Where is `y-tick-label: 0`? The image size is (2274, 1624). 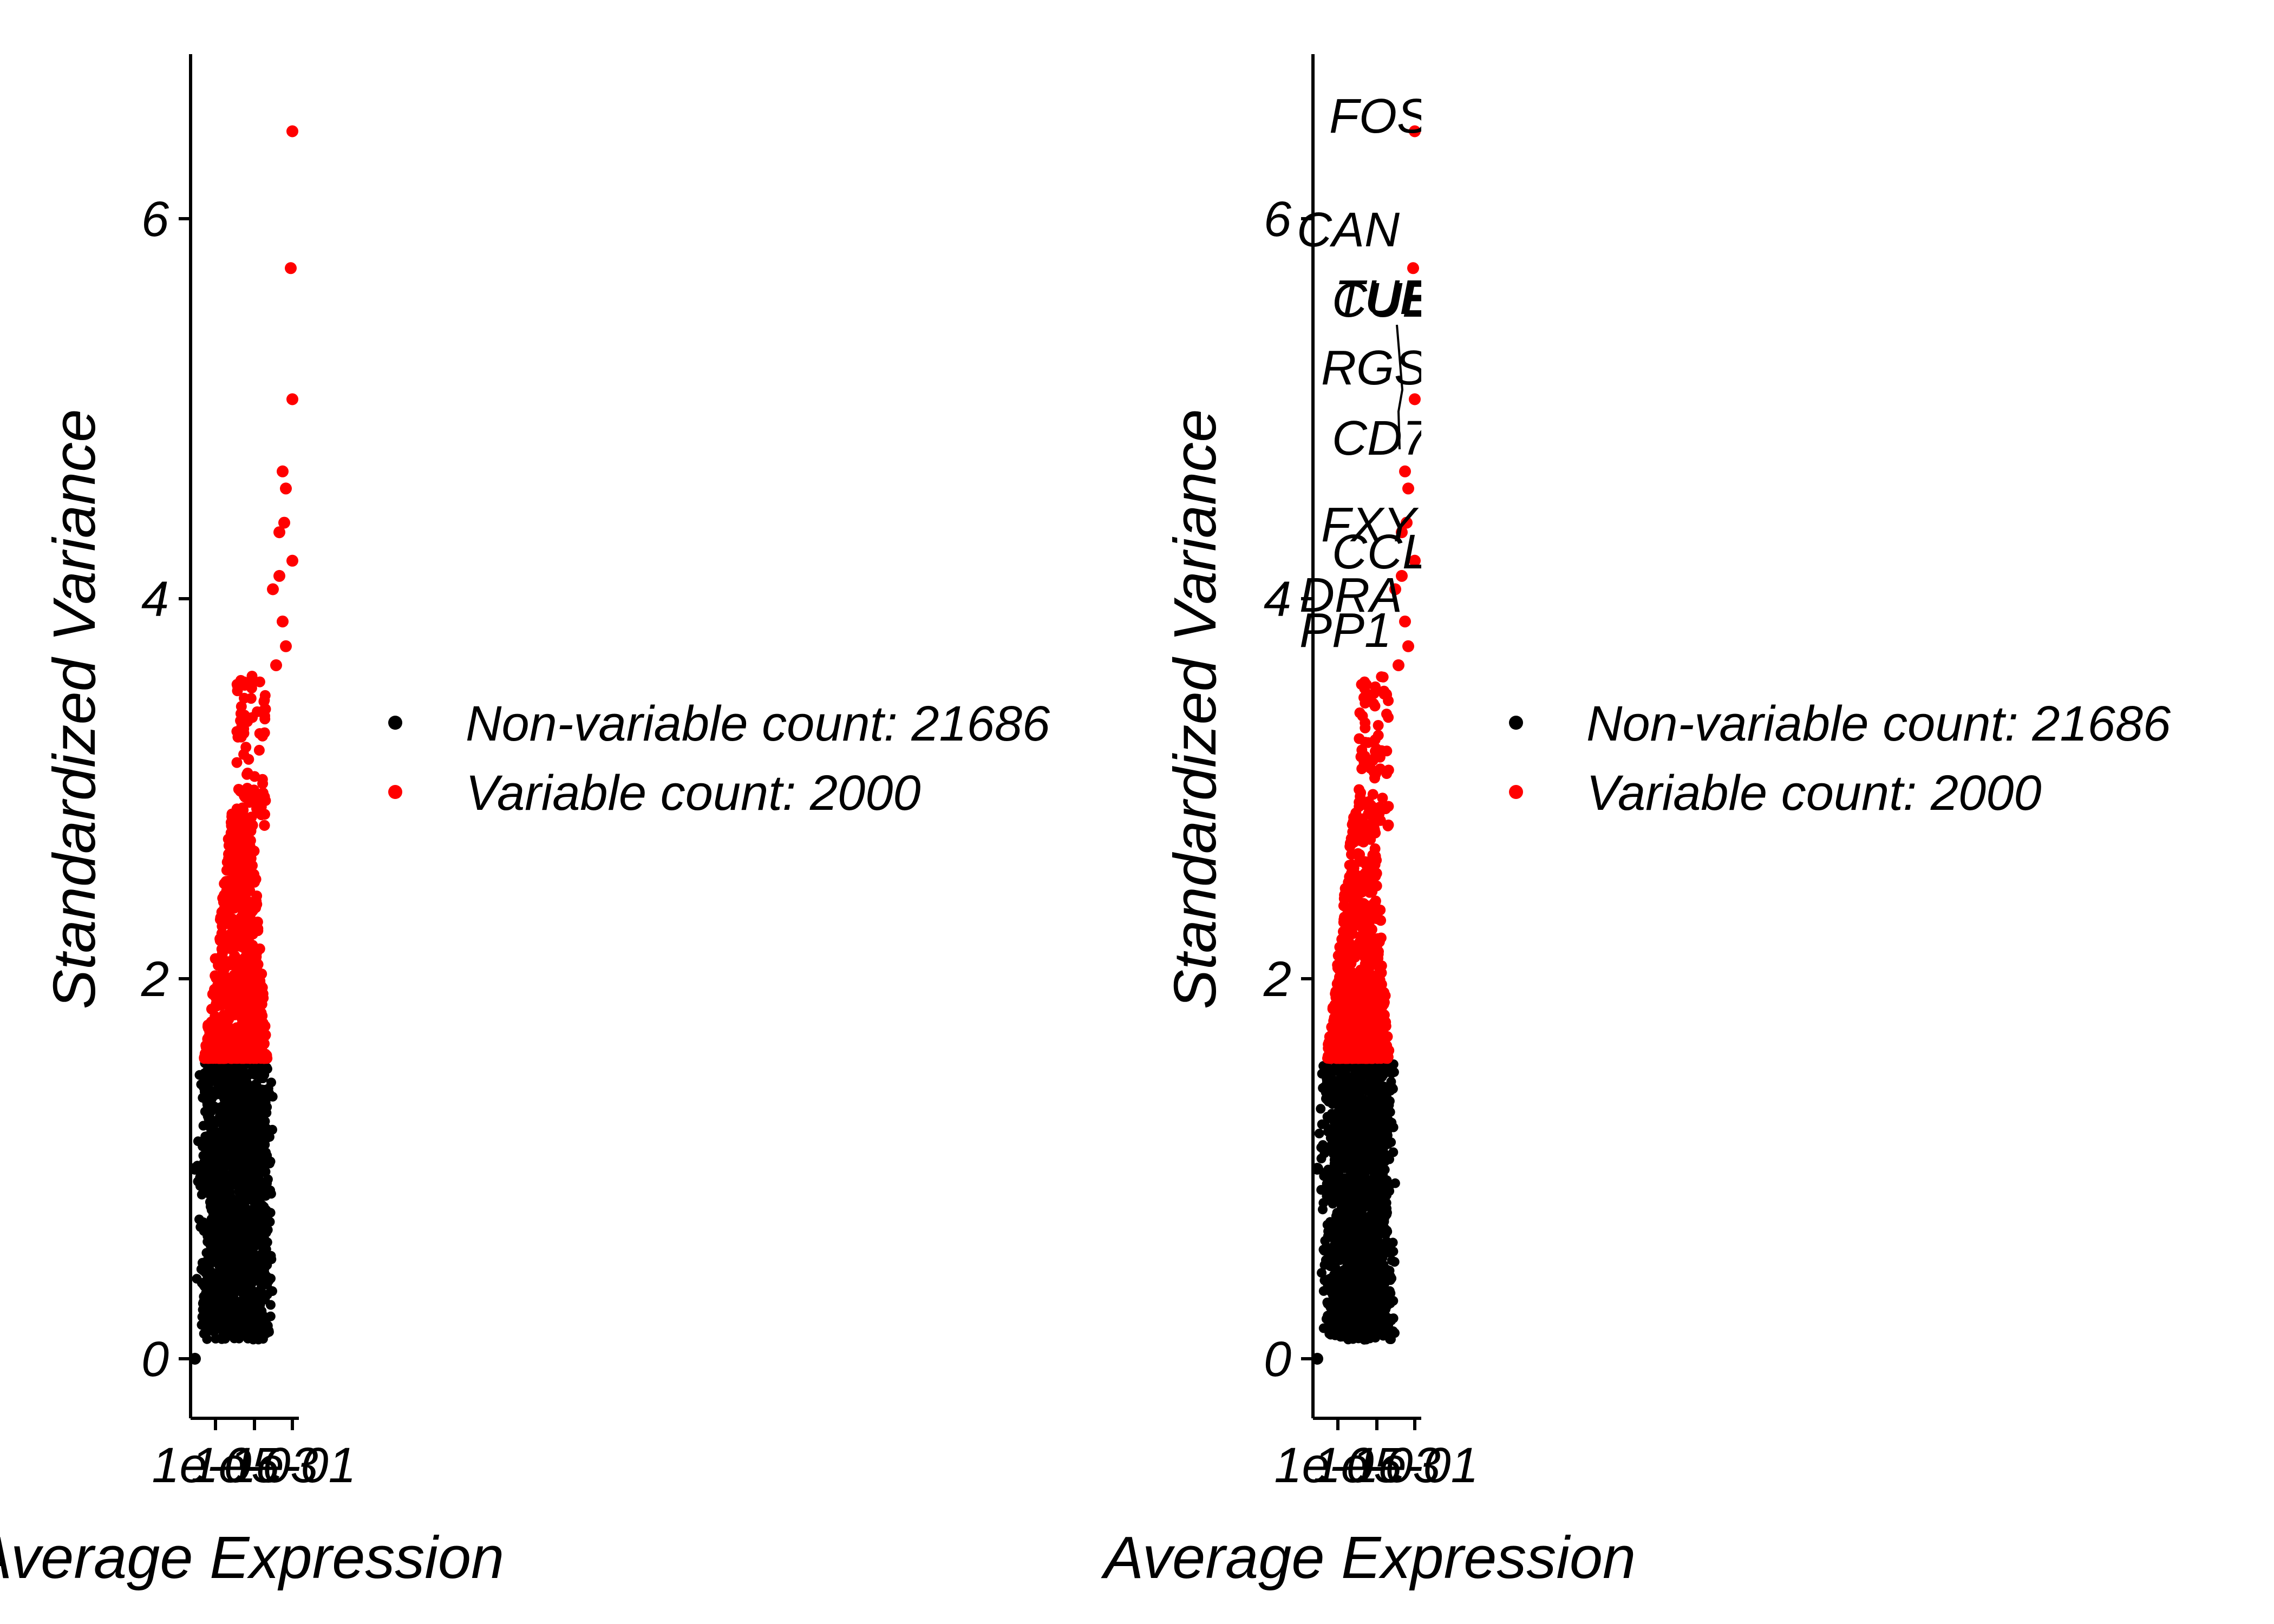
y-tick-label: 0 is located at coordinates (1278, 1359).